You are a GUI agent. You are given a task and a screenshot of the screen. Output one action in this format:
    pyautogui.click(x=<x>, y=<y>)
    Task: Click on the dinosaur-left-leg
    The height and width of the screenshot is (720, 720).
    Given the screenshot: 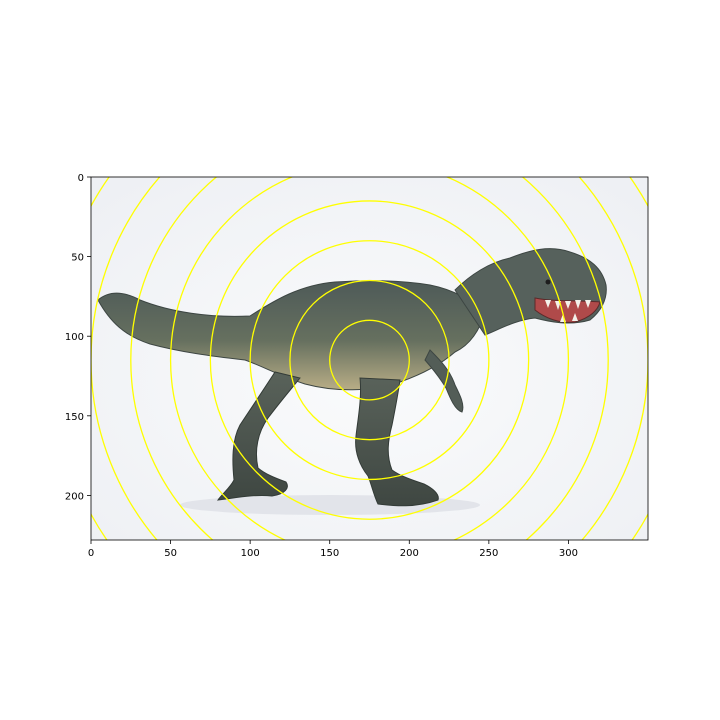 What is the action you would take?
    pyautogui.click(x=258, y=436)
    